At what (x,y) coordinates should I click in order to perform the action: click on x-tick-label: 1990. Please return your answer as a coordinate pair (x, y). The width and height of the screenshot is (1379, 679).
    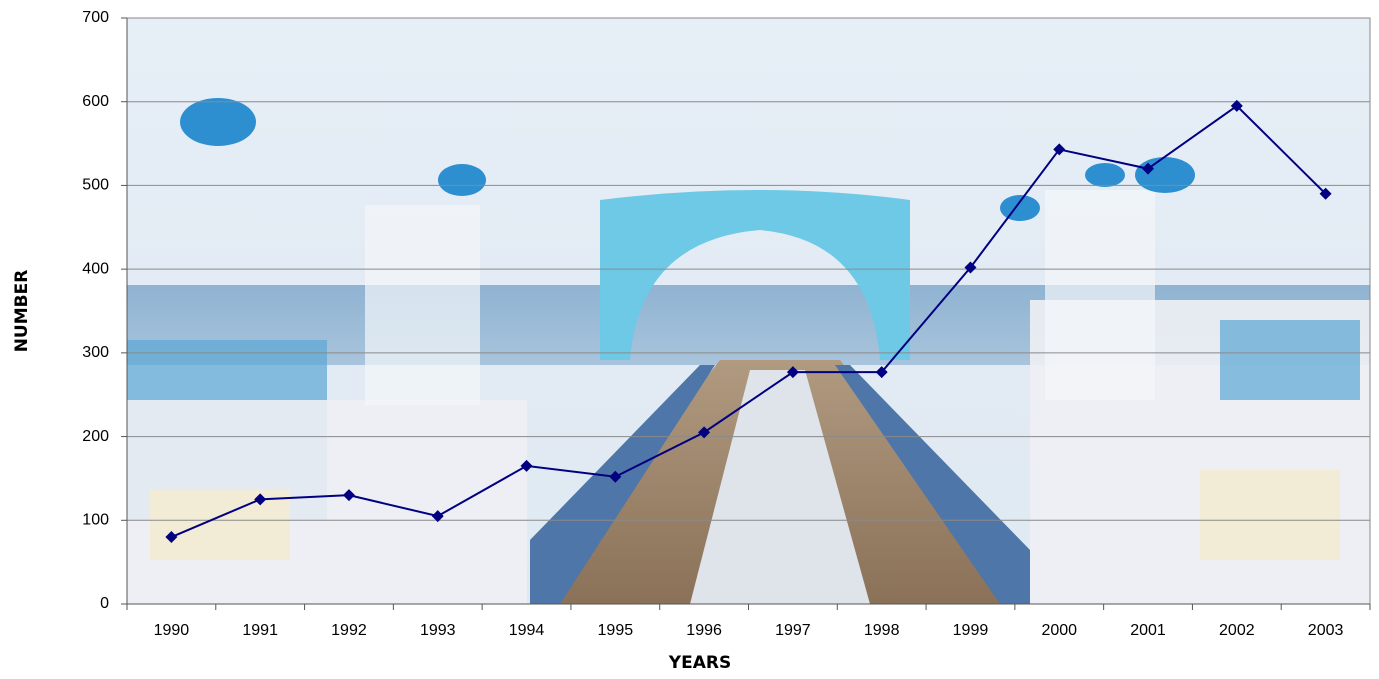
    Looking at the image, I should click on (172, 630).